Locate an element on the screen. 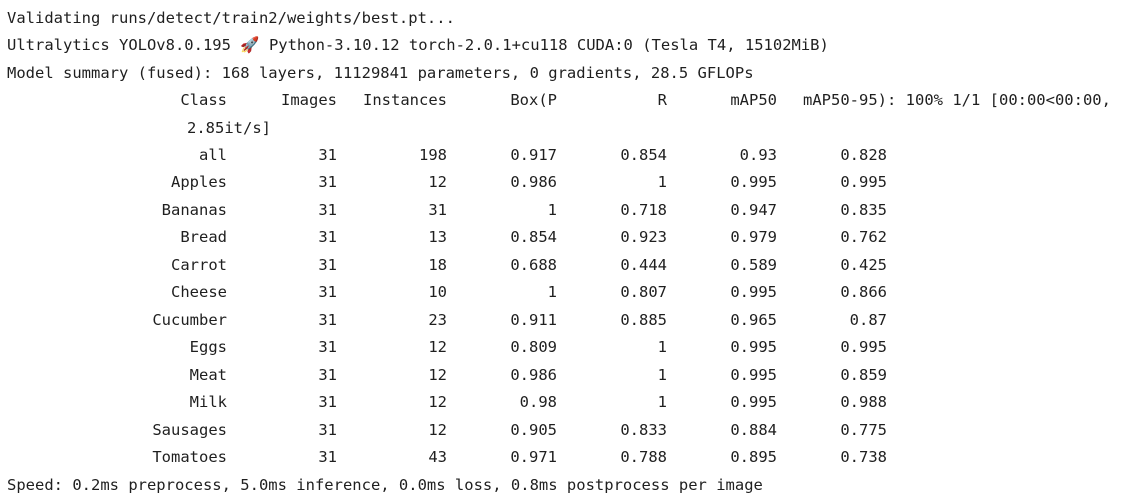 The image size is (1134, 497). progress-rate: 2.85it/s] is located at coordinates (229, 128).